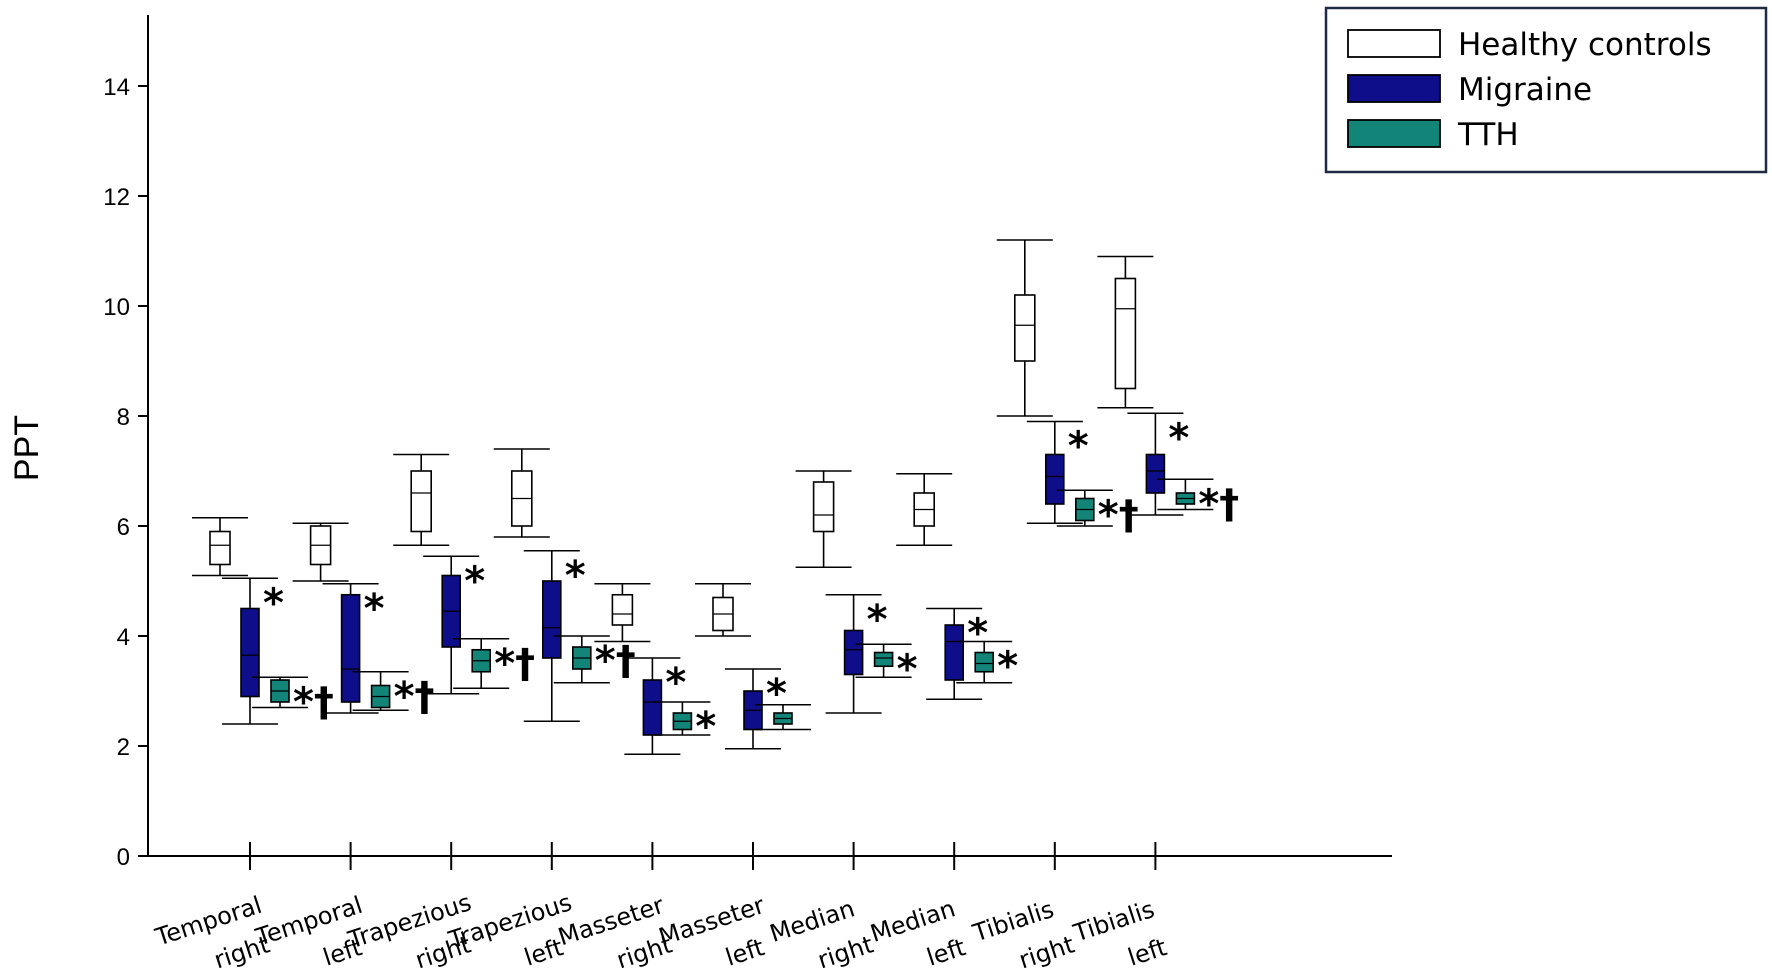 The width and height of the screenshot is (1772, 977). Describe the element at coordinates (1525, 90) in the screenshot. I see `legend-label: Migraine` at that location.